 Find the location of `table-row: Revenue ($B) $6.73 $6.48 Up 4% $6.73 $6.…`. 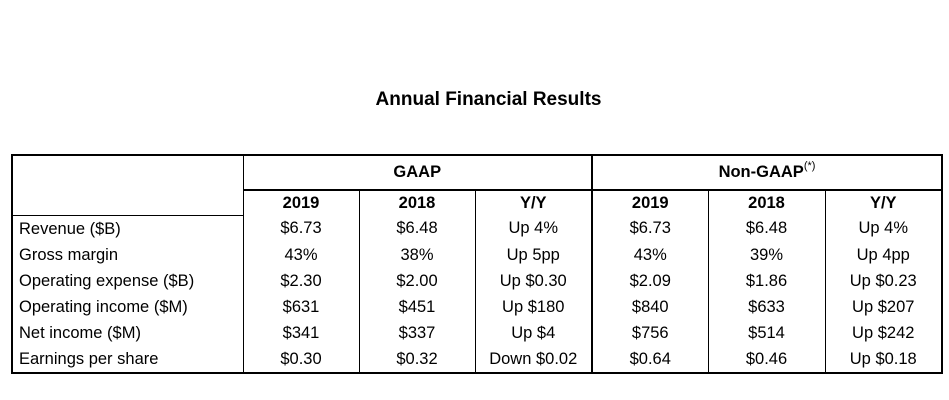

table-row: Revenue ($B) $6.73 $6.48 Up 4% $6.73 $6.… is located at coordinates (477, 228).